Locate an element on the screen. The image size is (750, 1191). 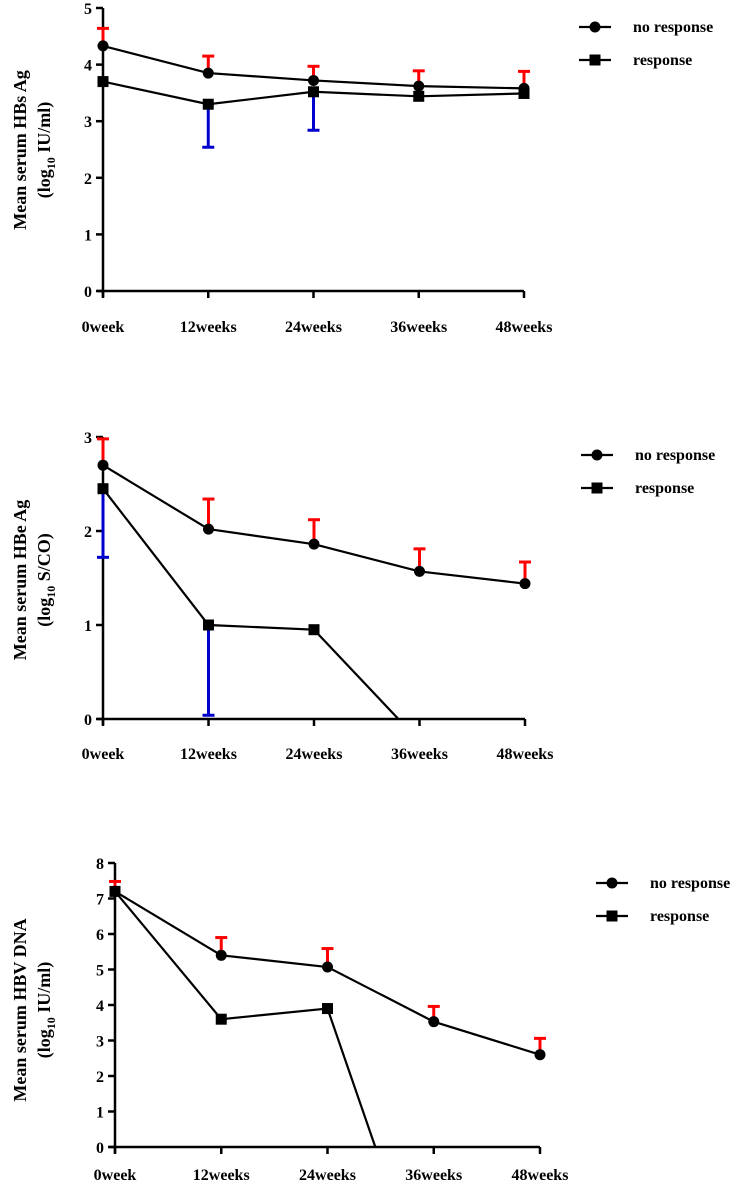
y-axis-unit-label: (log10 S/CO) is located at coordinates (46, 580).